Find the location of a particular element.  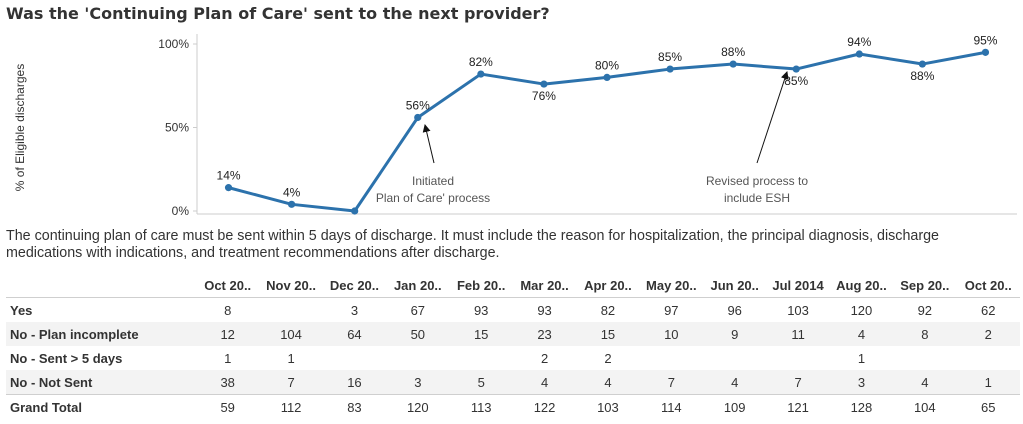

data-label: 80% is located at coordinates (607, 65).